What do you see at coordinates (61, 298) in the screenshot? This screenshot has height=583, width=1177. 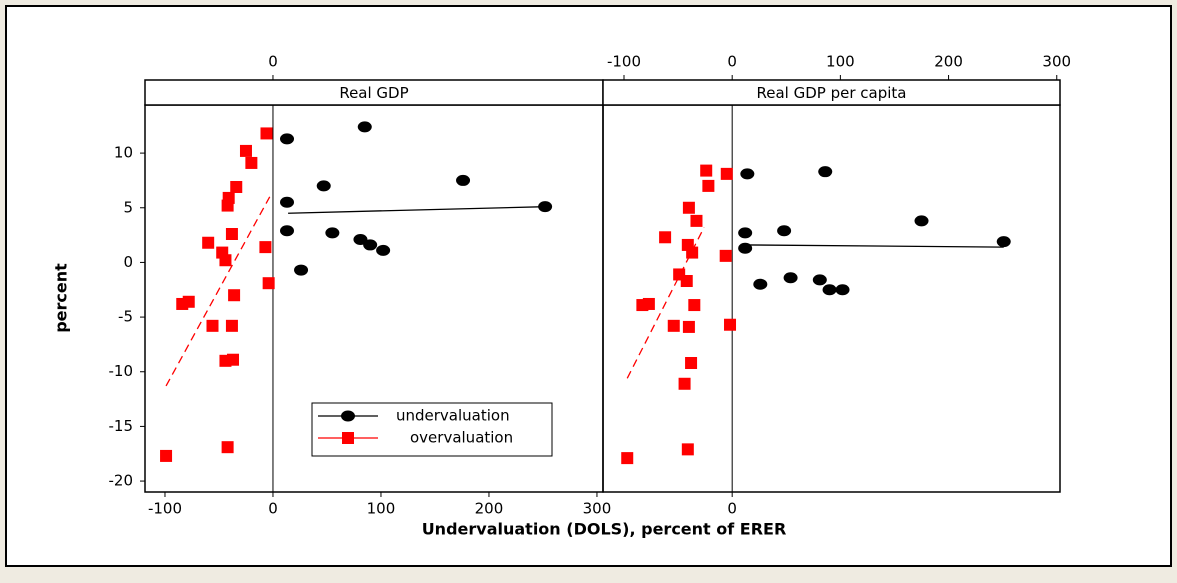 I see `y-axis-title: percent` at bounding box center [61, 298].